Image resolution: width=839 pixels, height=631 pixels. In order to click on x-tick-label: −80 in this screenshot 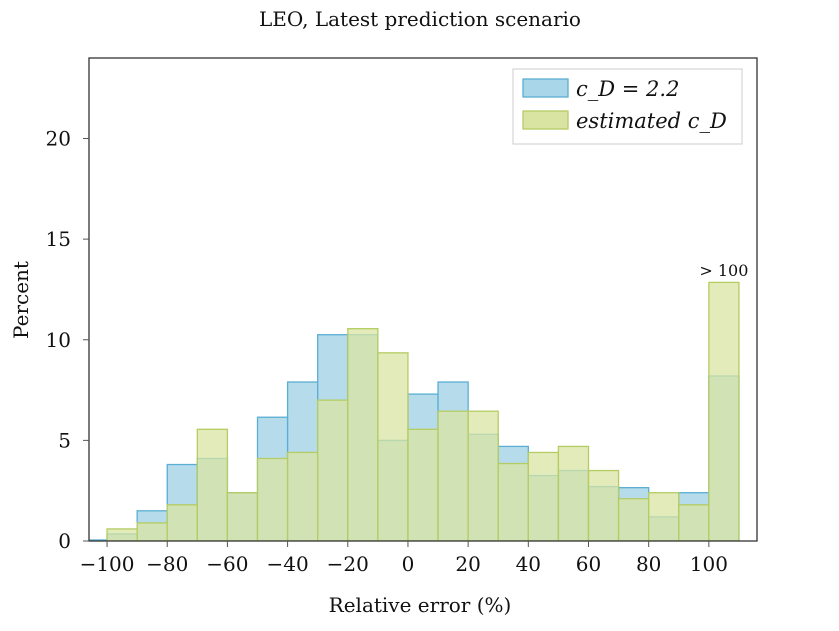, I will do `click(167, 564)`.